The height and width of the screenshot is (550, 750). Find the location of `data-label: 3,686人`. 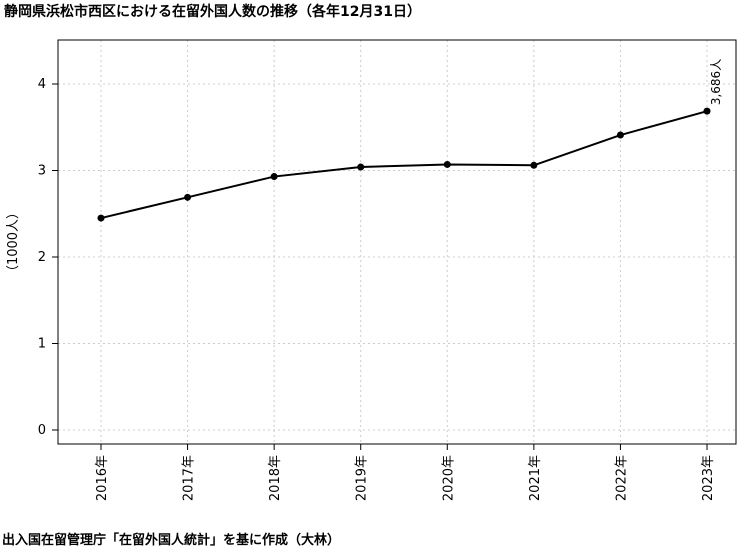

data-label: 3,686人 is located at coordinates (716, 82).